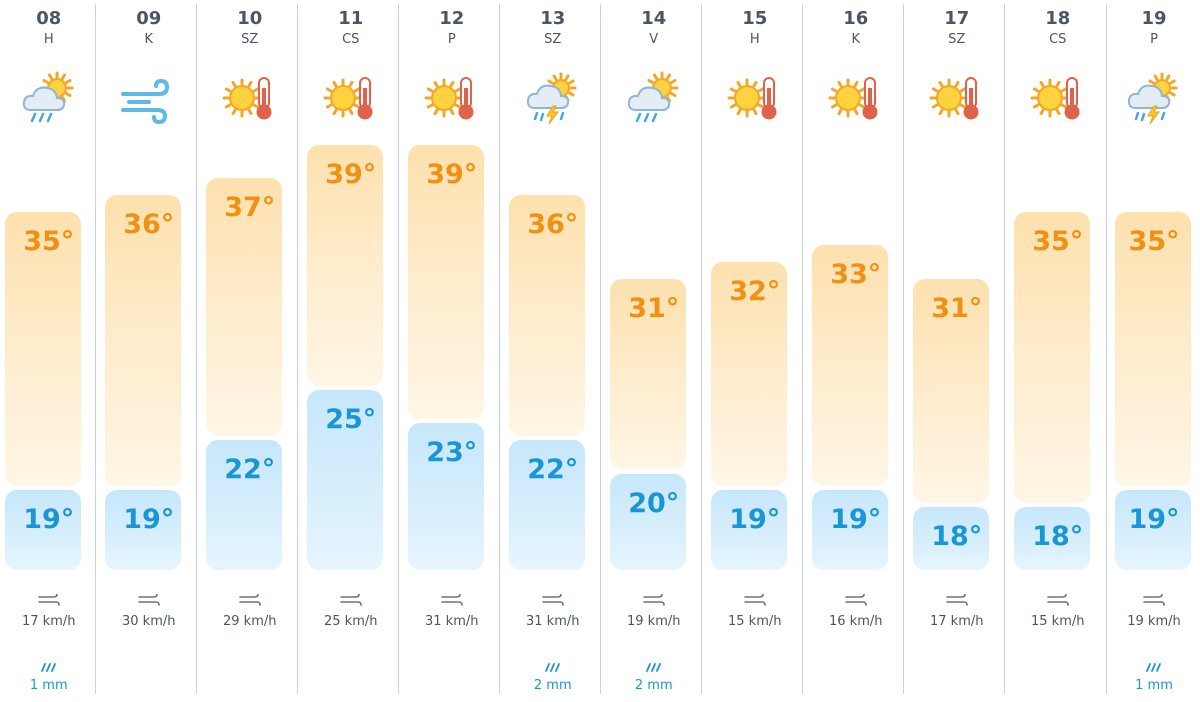 Image resolution: width=1200 pixels, height=702 pixels. Describe the element at coordinates (452, 453) in the screenshot. I see `low-temp: 23°` at that location.